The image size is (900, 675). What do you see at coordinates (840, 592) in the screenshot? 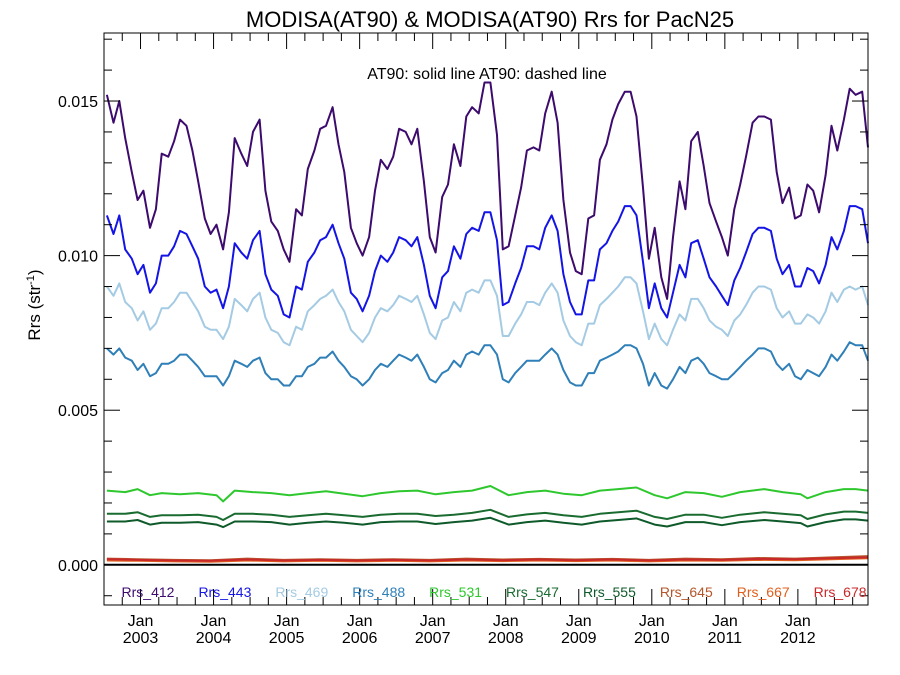
I see `legend-entry-rrs-678: Rrs_678` at bounding box center [840, 592].